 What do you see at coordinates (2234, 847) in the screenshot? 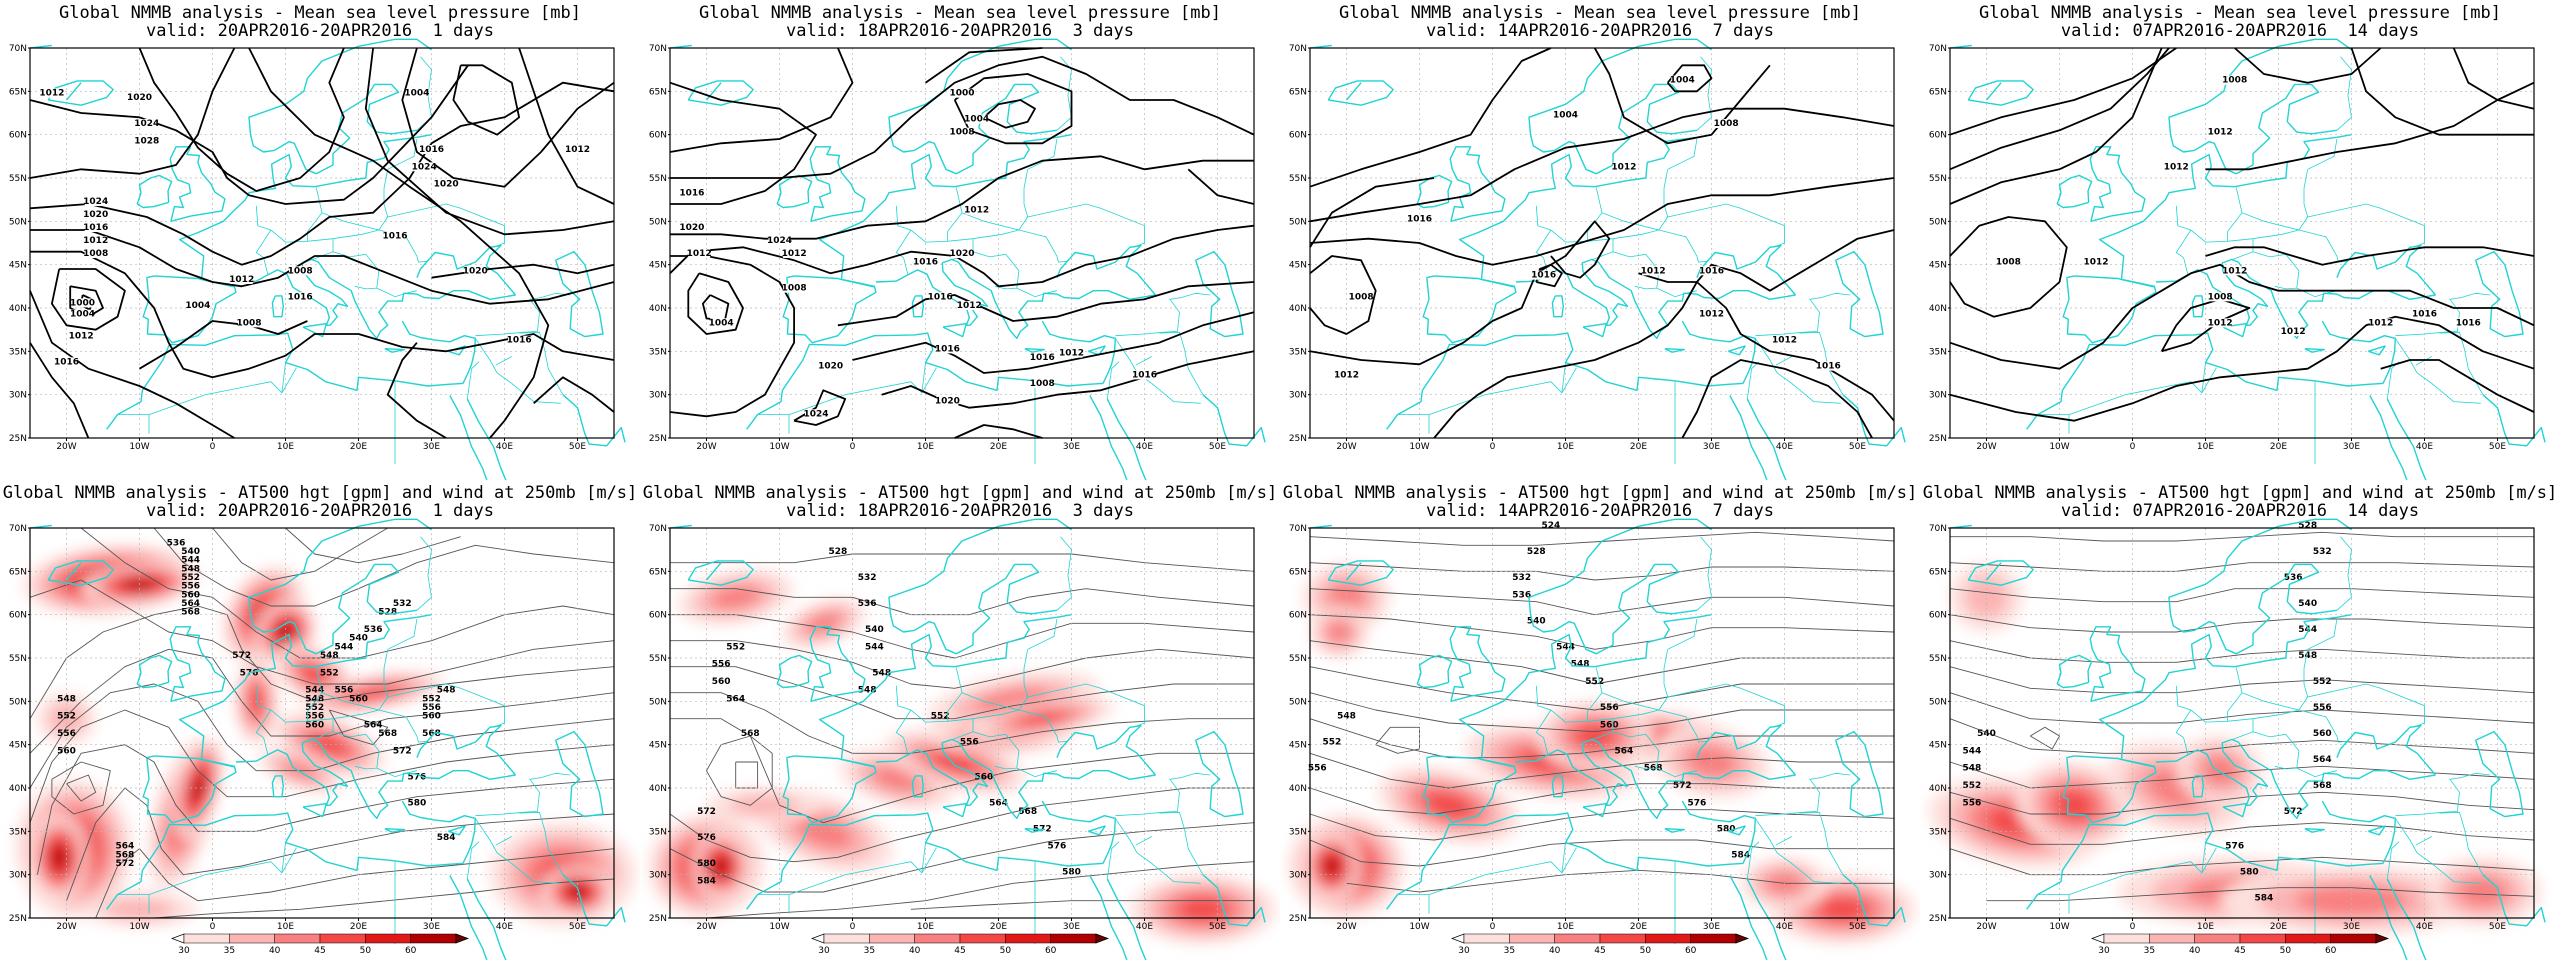
I see `height-label: 576` at bounding box center [2234, 847].